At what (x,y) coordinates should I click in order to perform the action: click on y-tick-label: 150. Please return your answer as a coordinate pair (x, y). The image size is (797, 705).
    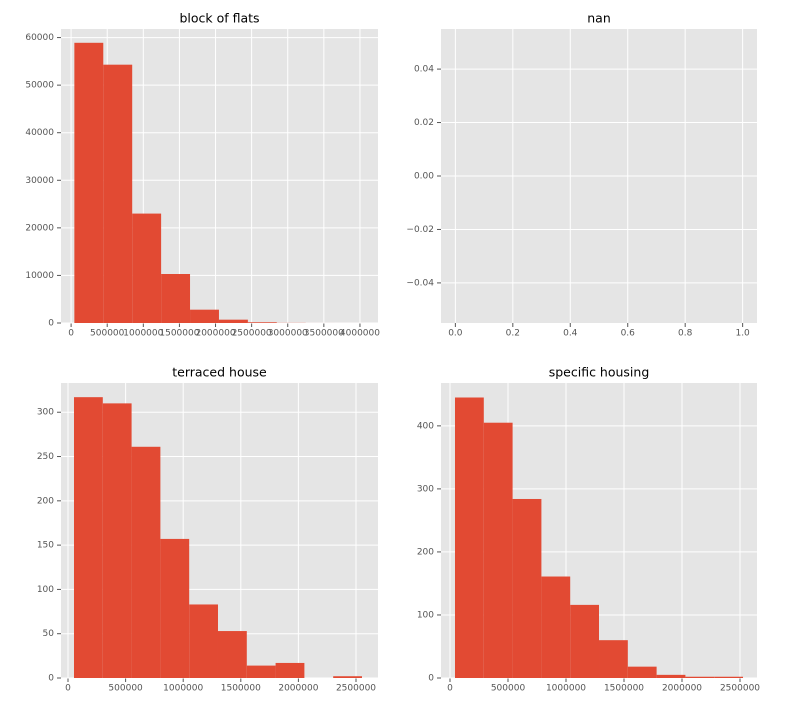
    Looking at the image, I should click on (45, 546).